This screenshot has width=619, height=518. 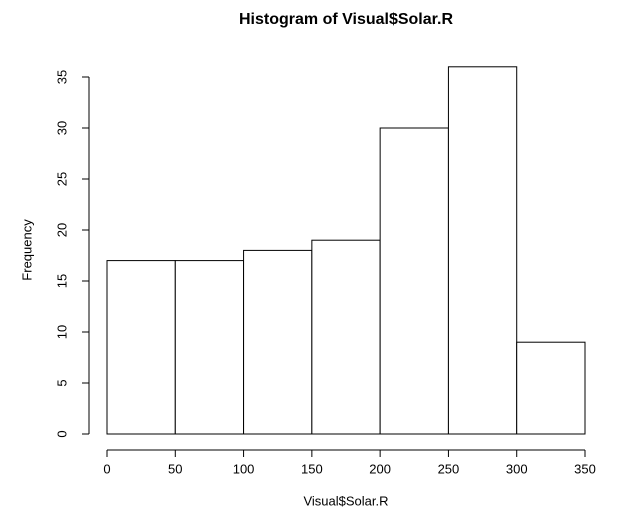 What do you see at coordinates (61, 382) in the screenshot?
I see `y-tick-label: 5` at bounding box center [61, 382].